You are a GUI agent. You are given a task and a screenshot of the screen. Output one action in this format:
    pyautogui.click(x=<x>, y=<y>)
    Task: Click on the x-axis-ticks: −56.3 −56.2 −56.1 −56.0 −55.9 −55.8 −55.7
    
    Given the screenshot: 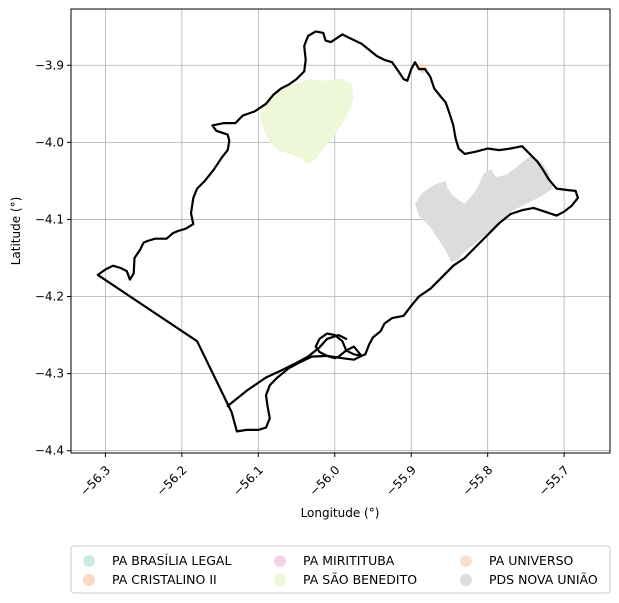 What is the action you would take?
    pyautogui.click(x=324, y=476)
    